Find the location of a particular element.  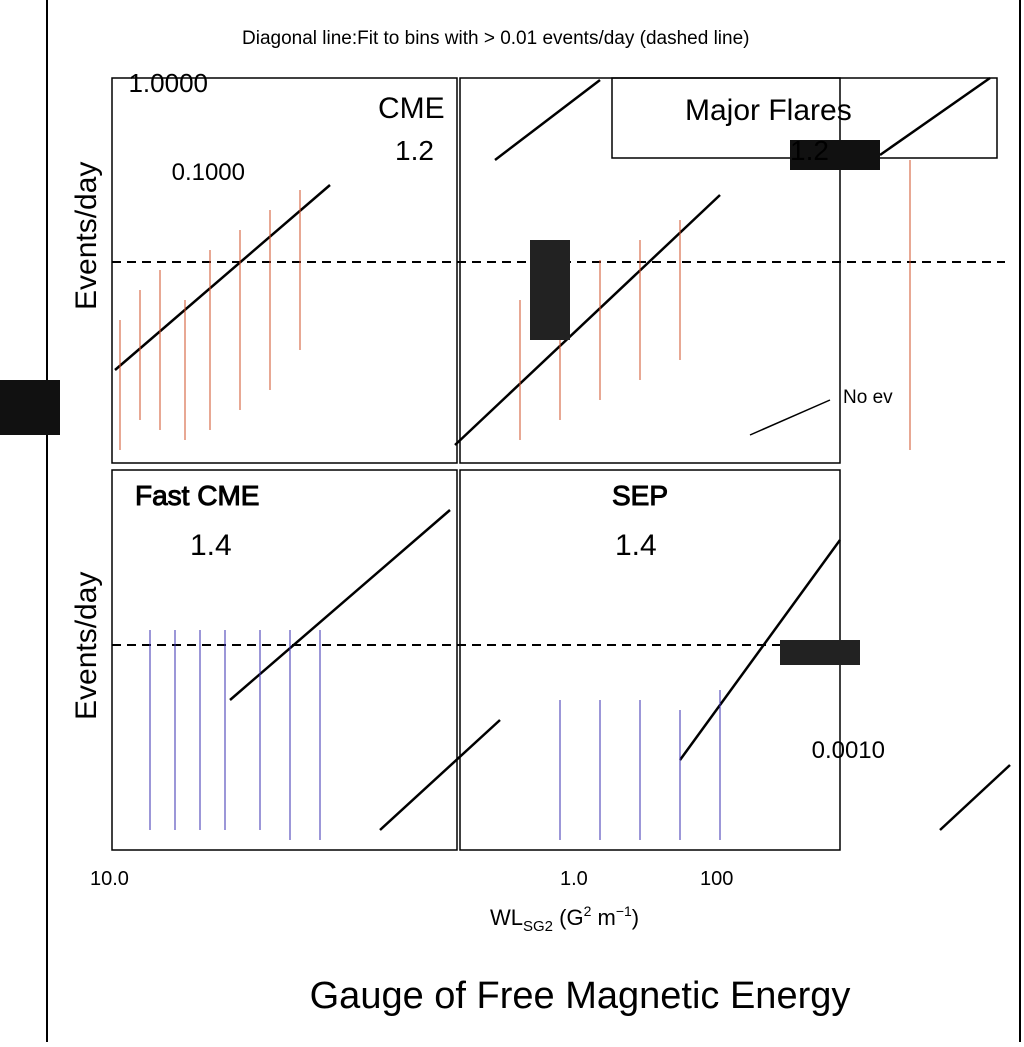

x-tick-label: 100 is located at coordinates (716, 879).